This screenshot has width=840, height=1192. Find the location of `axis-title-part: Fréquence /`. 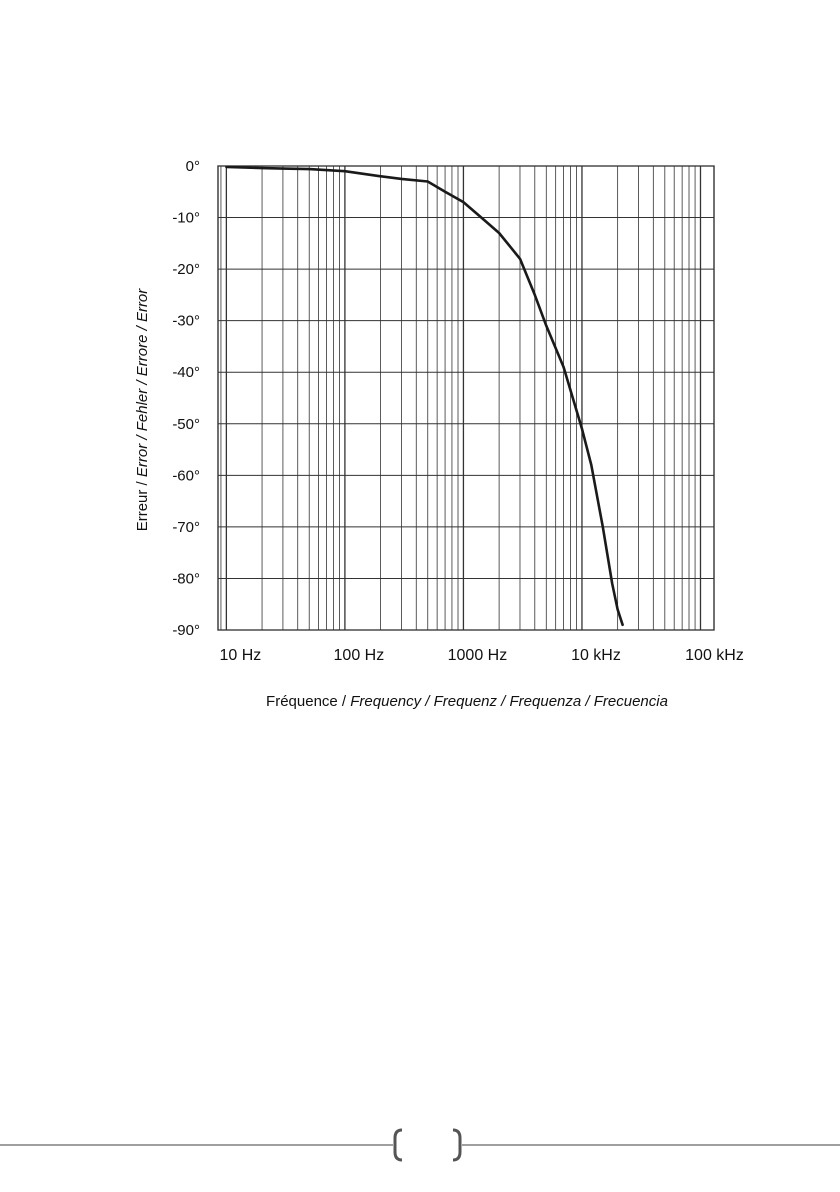

axis-title-part: Fréquence / is located at coordinates (308, 701).